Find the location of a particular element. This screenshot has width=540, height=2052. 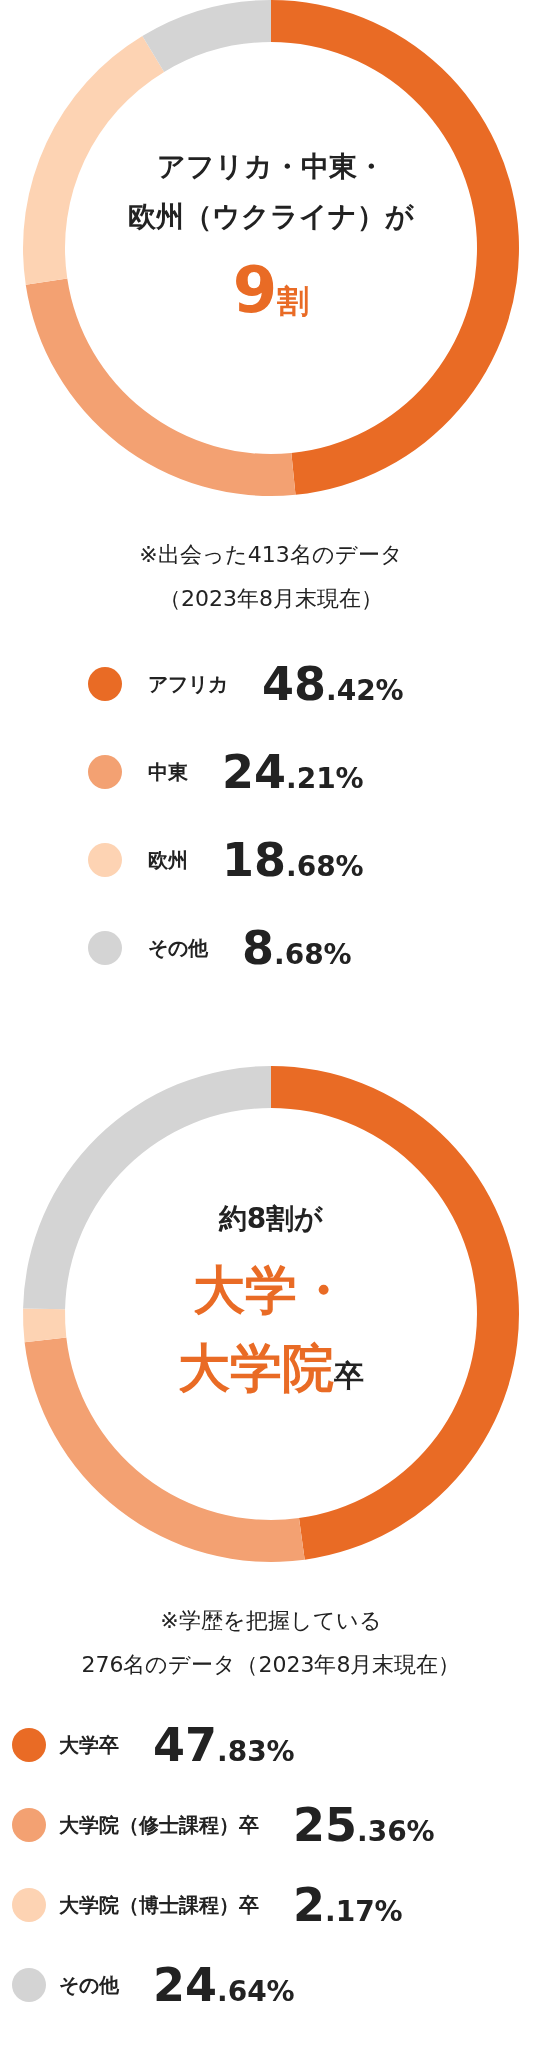

text: 約8割が is located at coordinates (271, 1218).